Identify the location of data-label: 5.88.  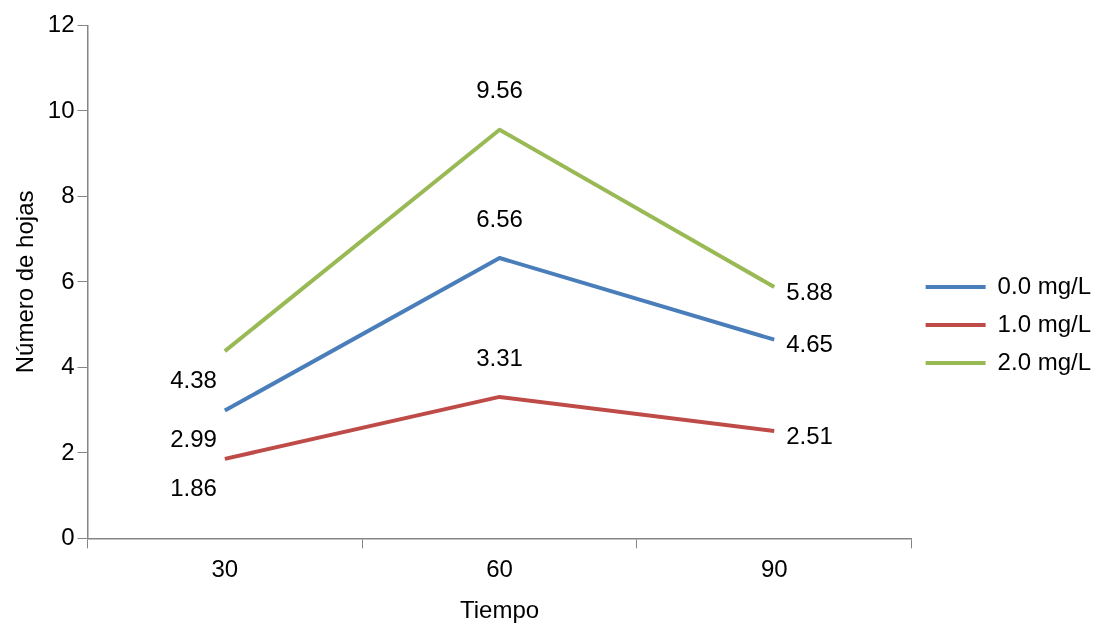
(809, 291).